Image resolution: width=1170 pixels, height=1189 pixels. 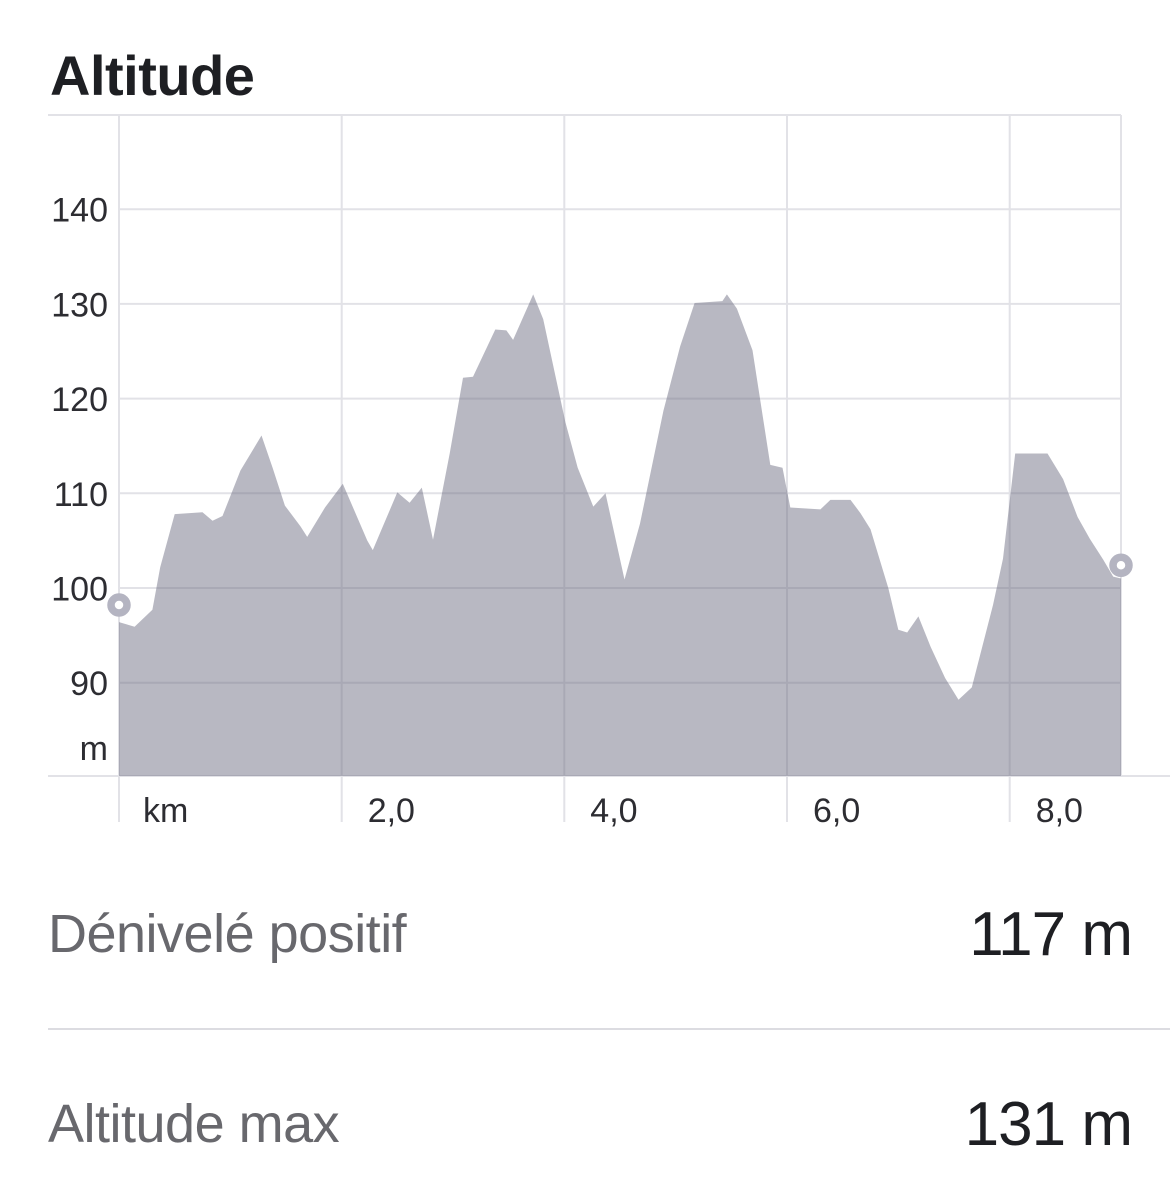 I want to click on start-marker, so click(x=119, y=605).